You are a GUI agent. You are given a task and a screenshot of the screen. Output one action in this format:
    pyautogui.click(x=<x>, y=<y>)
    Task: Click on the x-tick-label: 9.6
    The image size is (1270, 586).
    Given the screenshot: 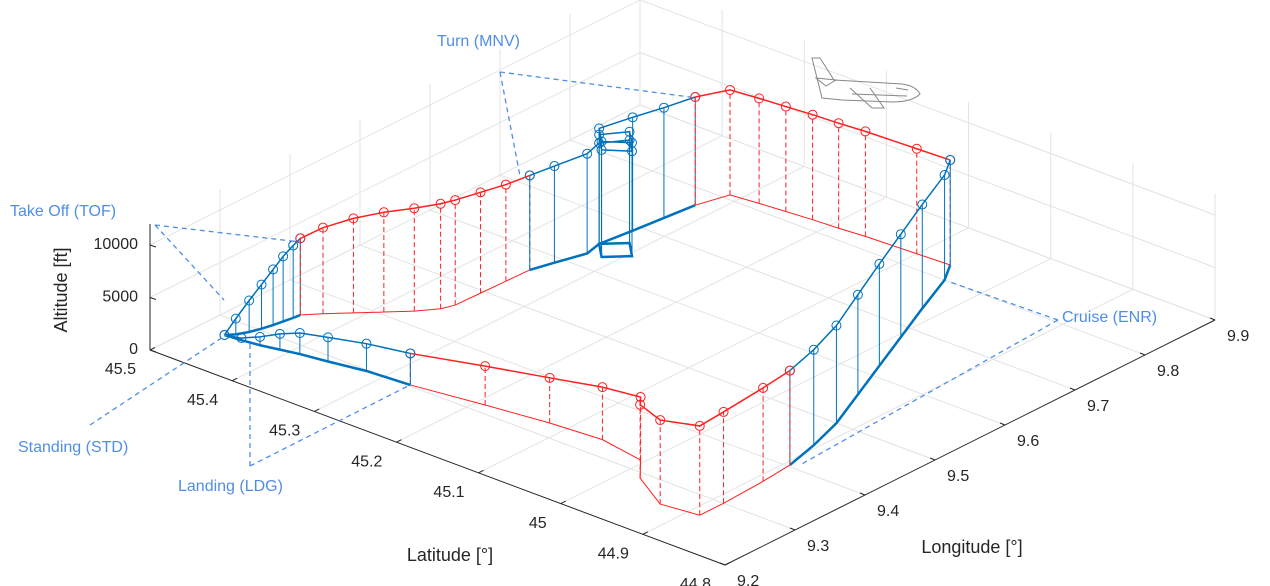 What is the action you would take?
    pyautogui.click(x=1028, y=441)
    